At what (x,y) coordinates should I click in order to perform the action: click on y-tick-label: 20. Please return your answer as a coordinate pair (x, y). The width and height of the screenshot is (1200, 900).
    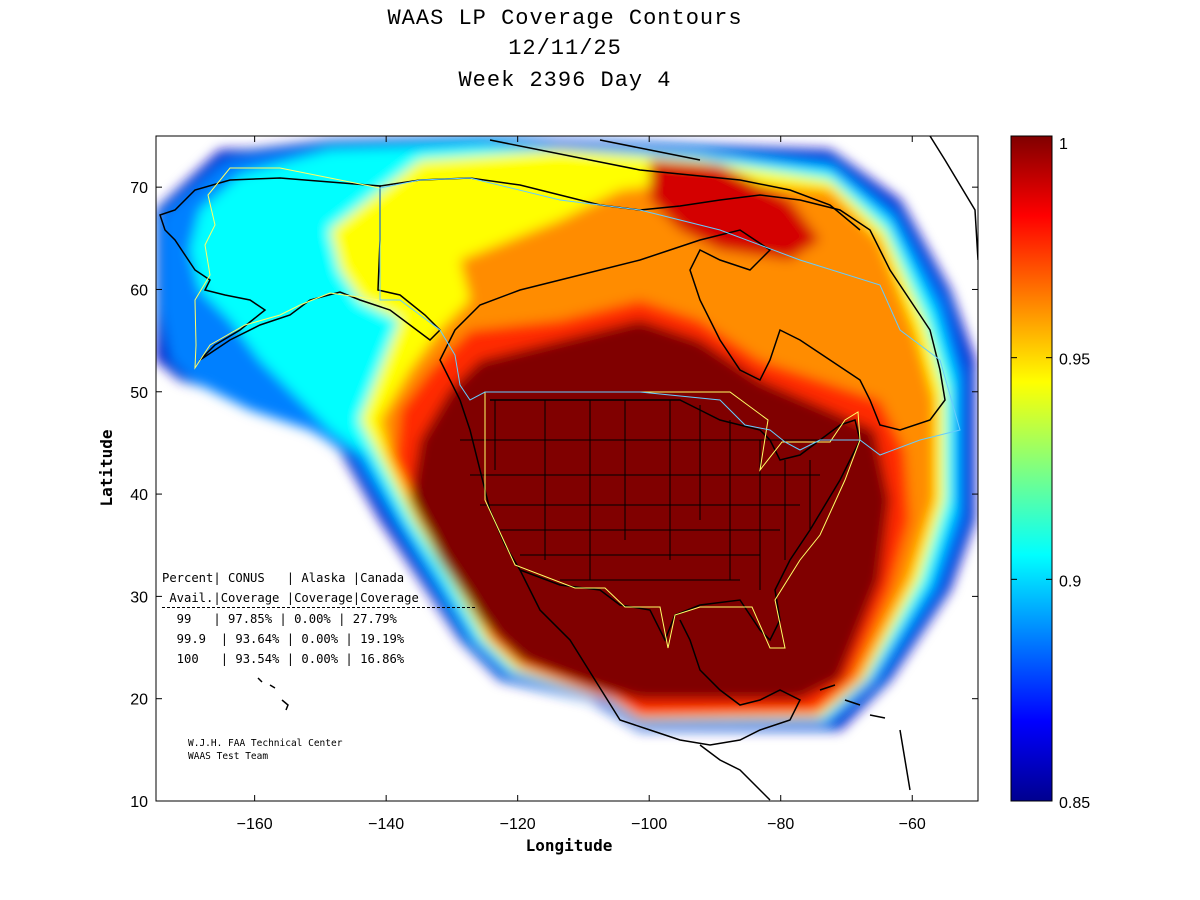
    Looking at the image, I should click on (139, 700).